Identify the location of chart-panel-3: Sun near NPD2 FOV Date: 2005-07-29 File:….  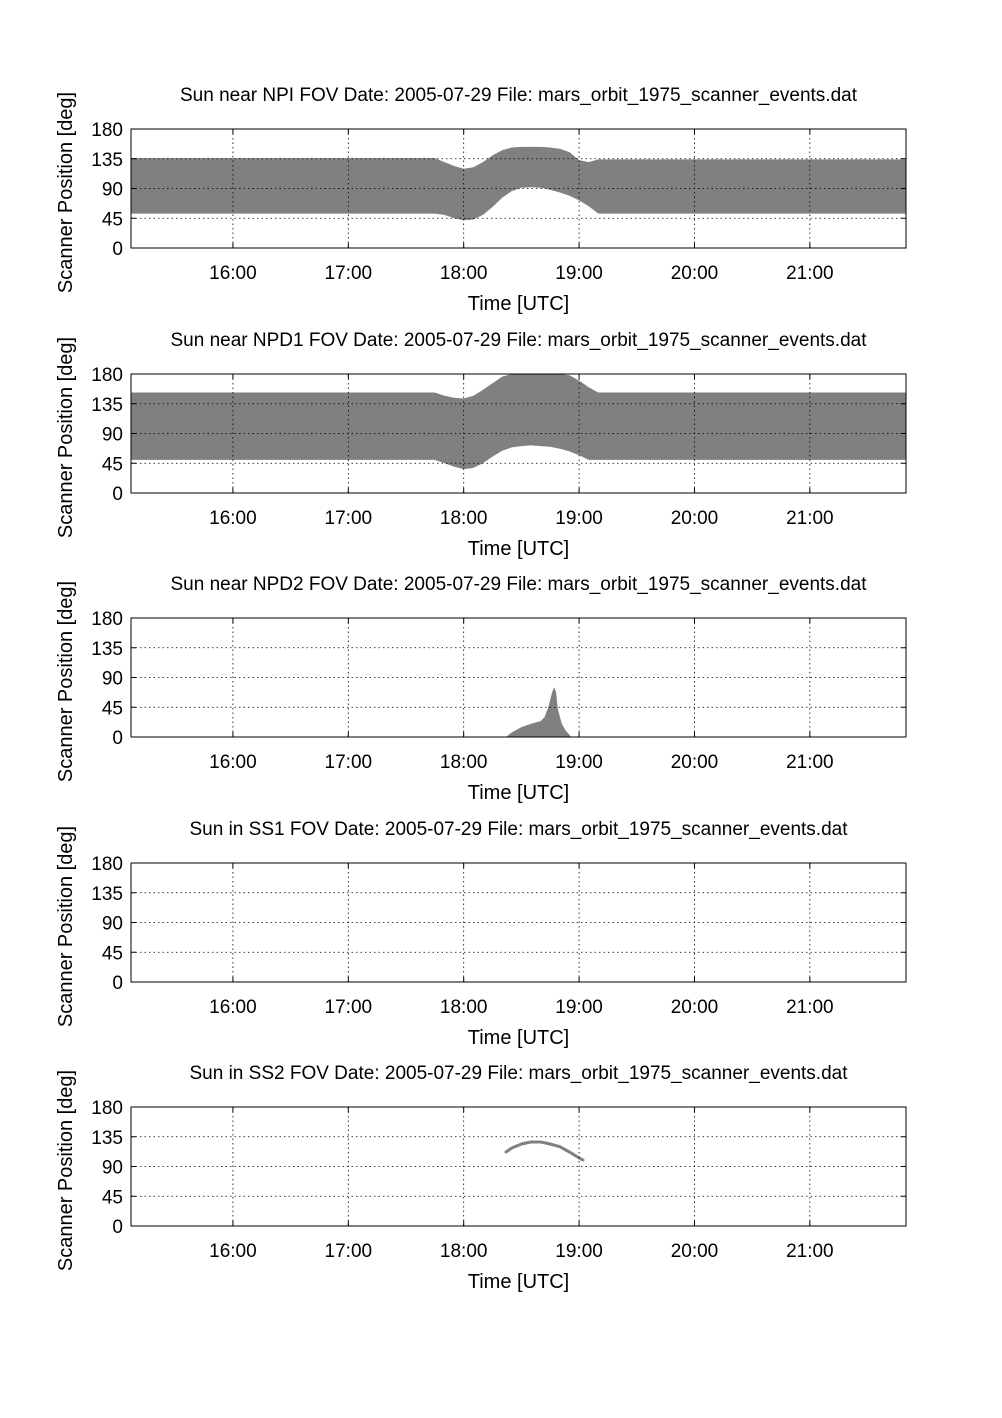
(481, 689).